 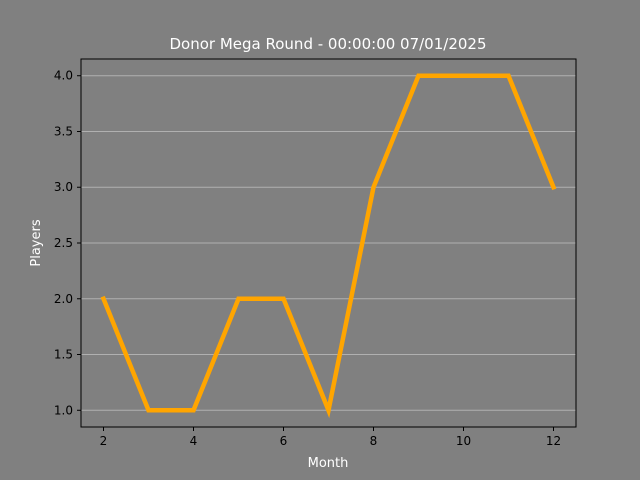 What do you see at coordinates (63, 410) in the screenshot?
I see `y-tick-label-0: 1.0` at bounding box center [63, 410].